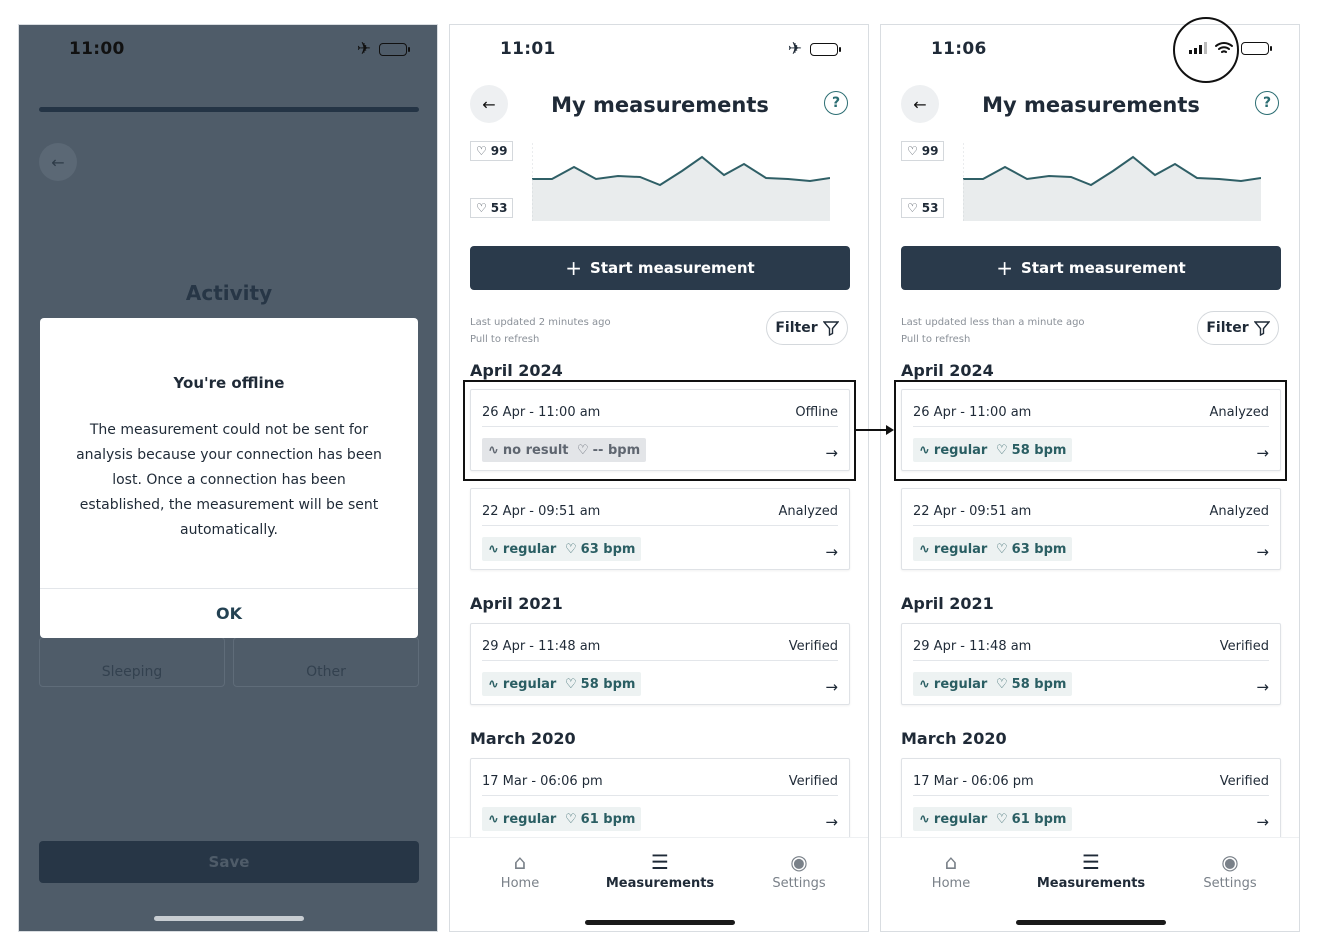 The width and height of the screenshot is (1318, 946). Describe the element at coordinates (616, 450) in the screenshot. I see `bpm-value: -- bpm` at that location.